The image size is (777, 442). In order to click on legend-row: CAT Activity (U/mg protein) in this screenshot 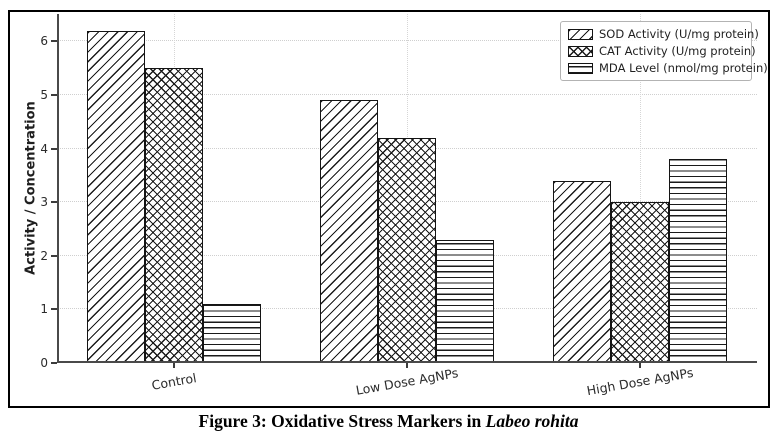, I will do `click(662, 51)`.